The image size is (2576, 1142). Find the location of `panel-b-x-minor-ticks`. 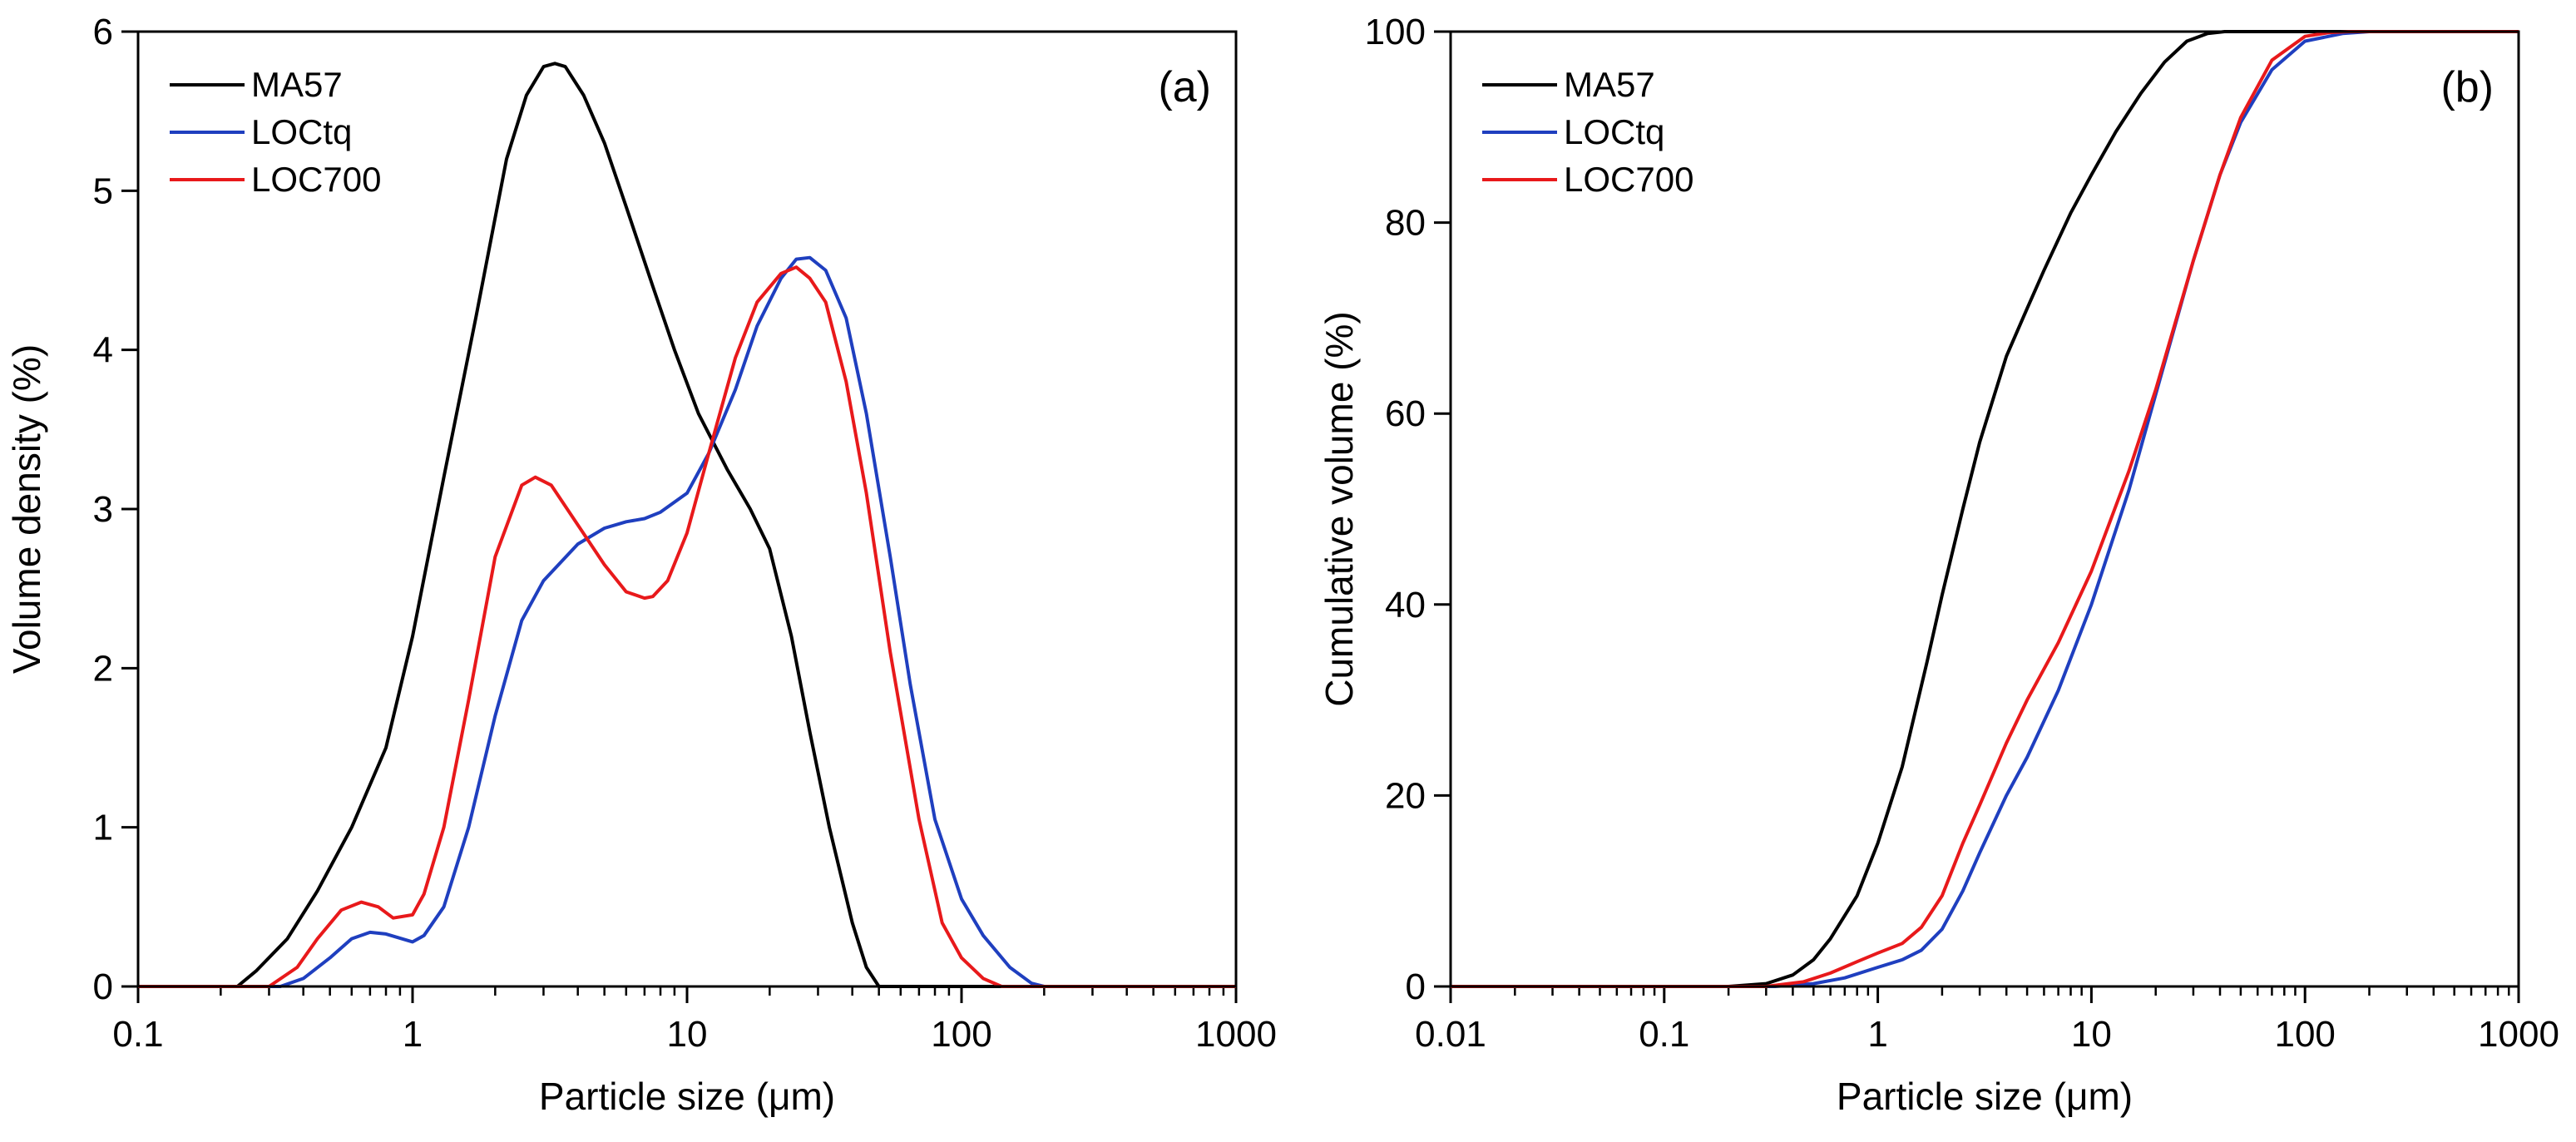

panel-b-x-minor-ticks is located at coordinates (2012, 991).